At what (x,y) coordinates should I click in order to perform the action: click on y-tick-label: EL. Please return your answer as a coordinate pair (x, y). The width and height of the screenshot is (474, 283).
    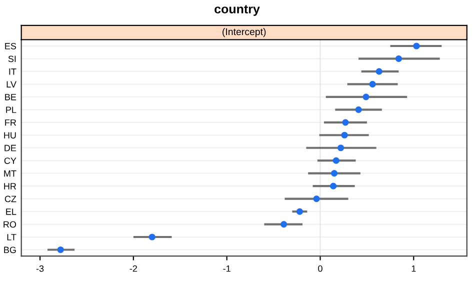
    Looking at the image, I should click on (11, 211).